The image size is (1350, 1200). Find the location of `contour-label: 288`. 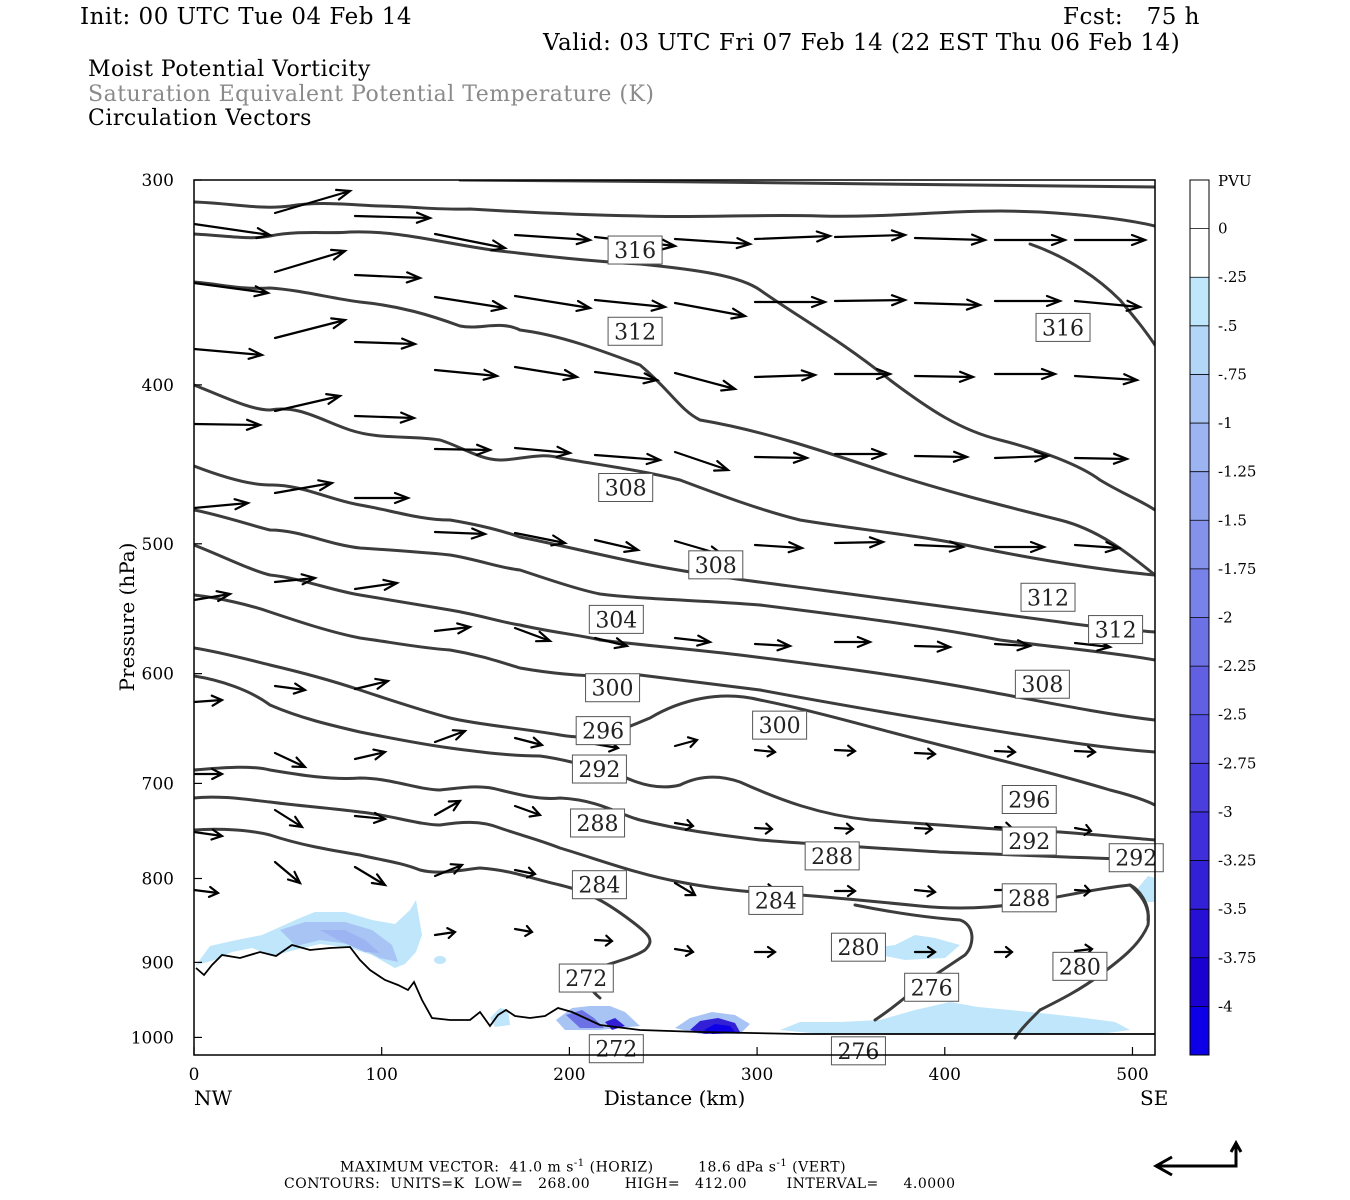

contour-label: 288 is located at coordinates (598, 824).